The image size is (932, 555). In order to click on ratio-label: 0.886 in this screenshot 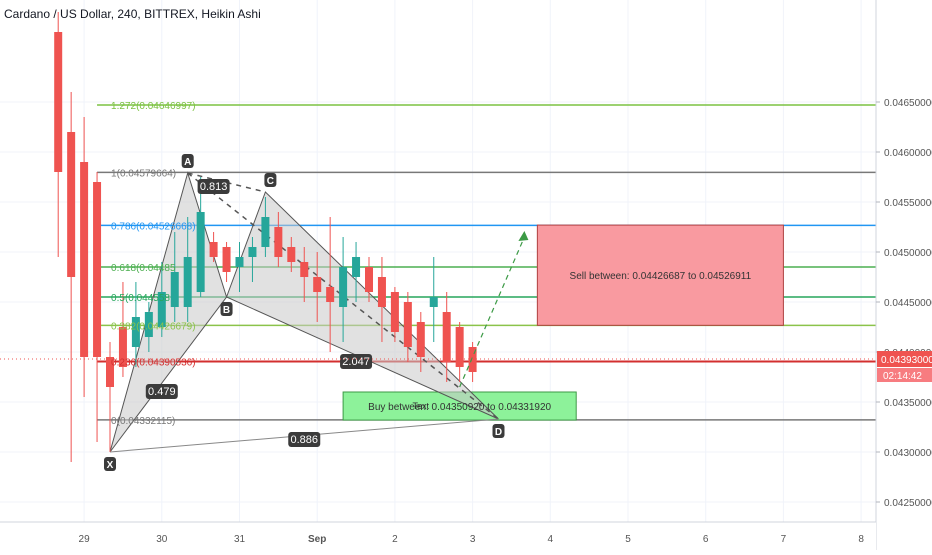, I will do `click(304, 440)`.